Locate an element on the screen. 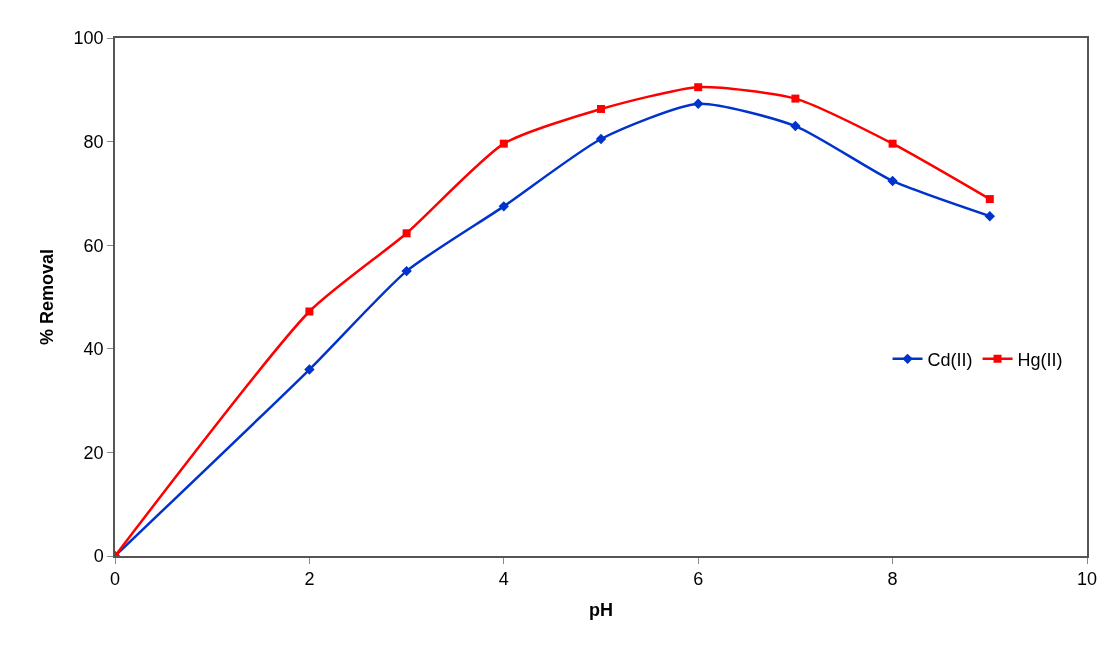 This screenshot has width=1109, height=666. x-tick-label: 8 is located at coordinates (892, 579).